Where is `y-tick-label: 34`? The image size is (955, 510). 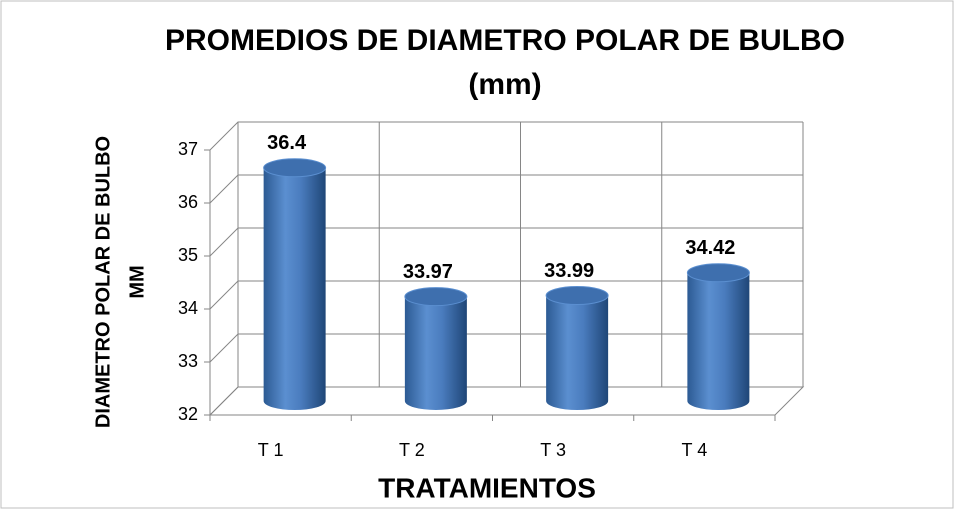 y-tick-label: 34 is located at coordinates (188, 308).